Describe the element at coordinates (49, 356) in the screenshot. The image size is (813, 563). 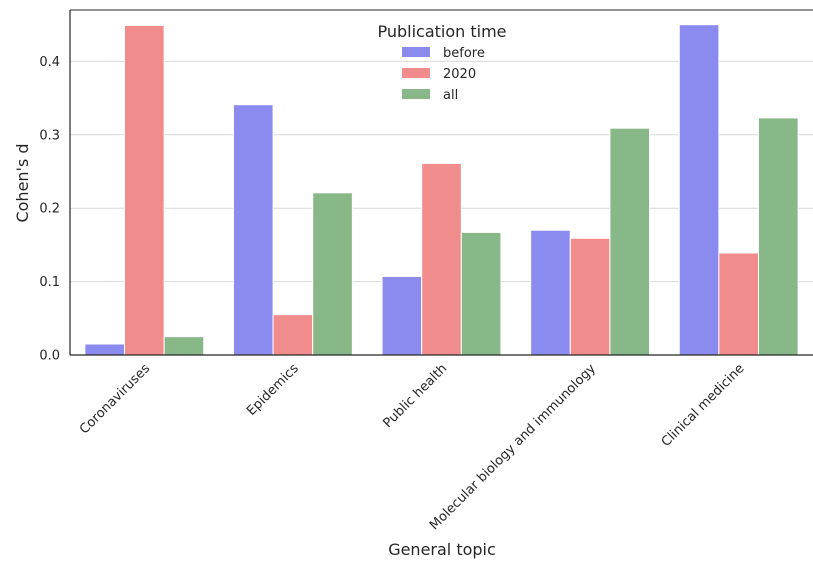
I see `y-tick-label: 0.0` at that location.